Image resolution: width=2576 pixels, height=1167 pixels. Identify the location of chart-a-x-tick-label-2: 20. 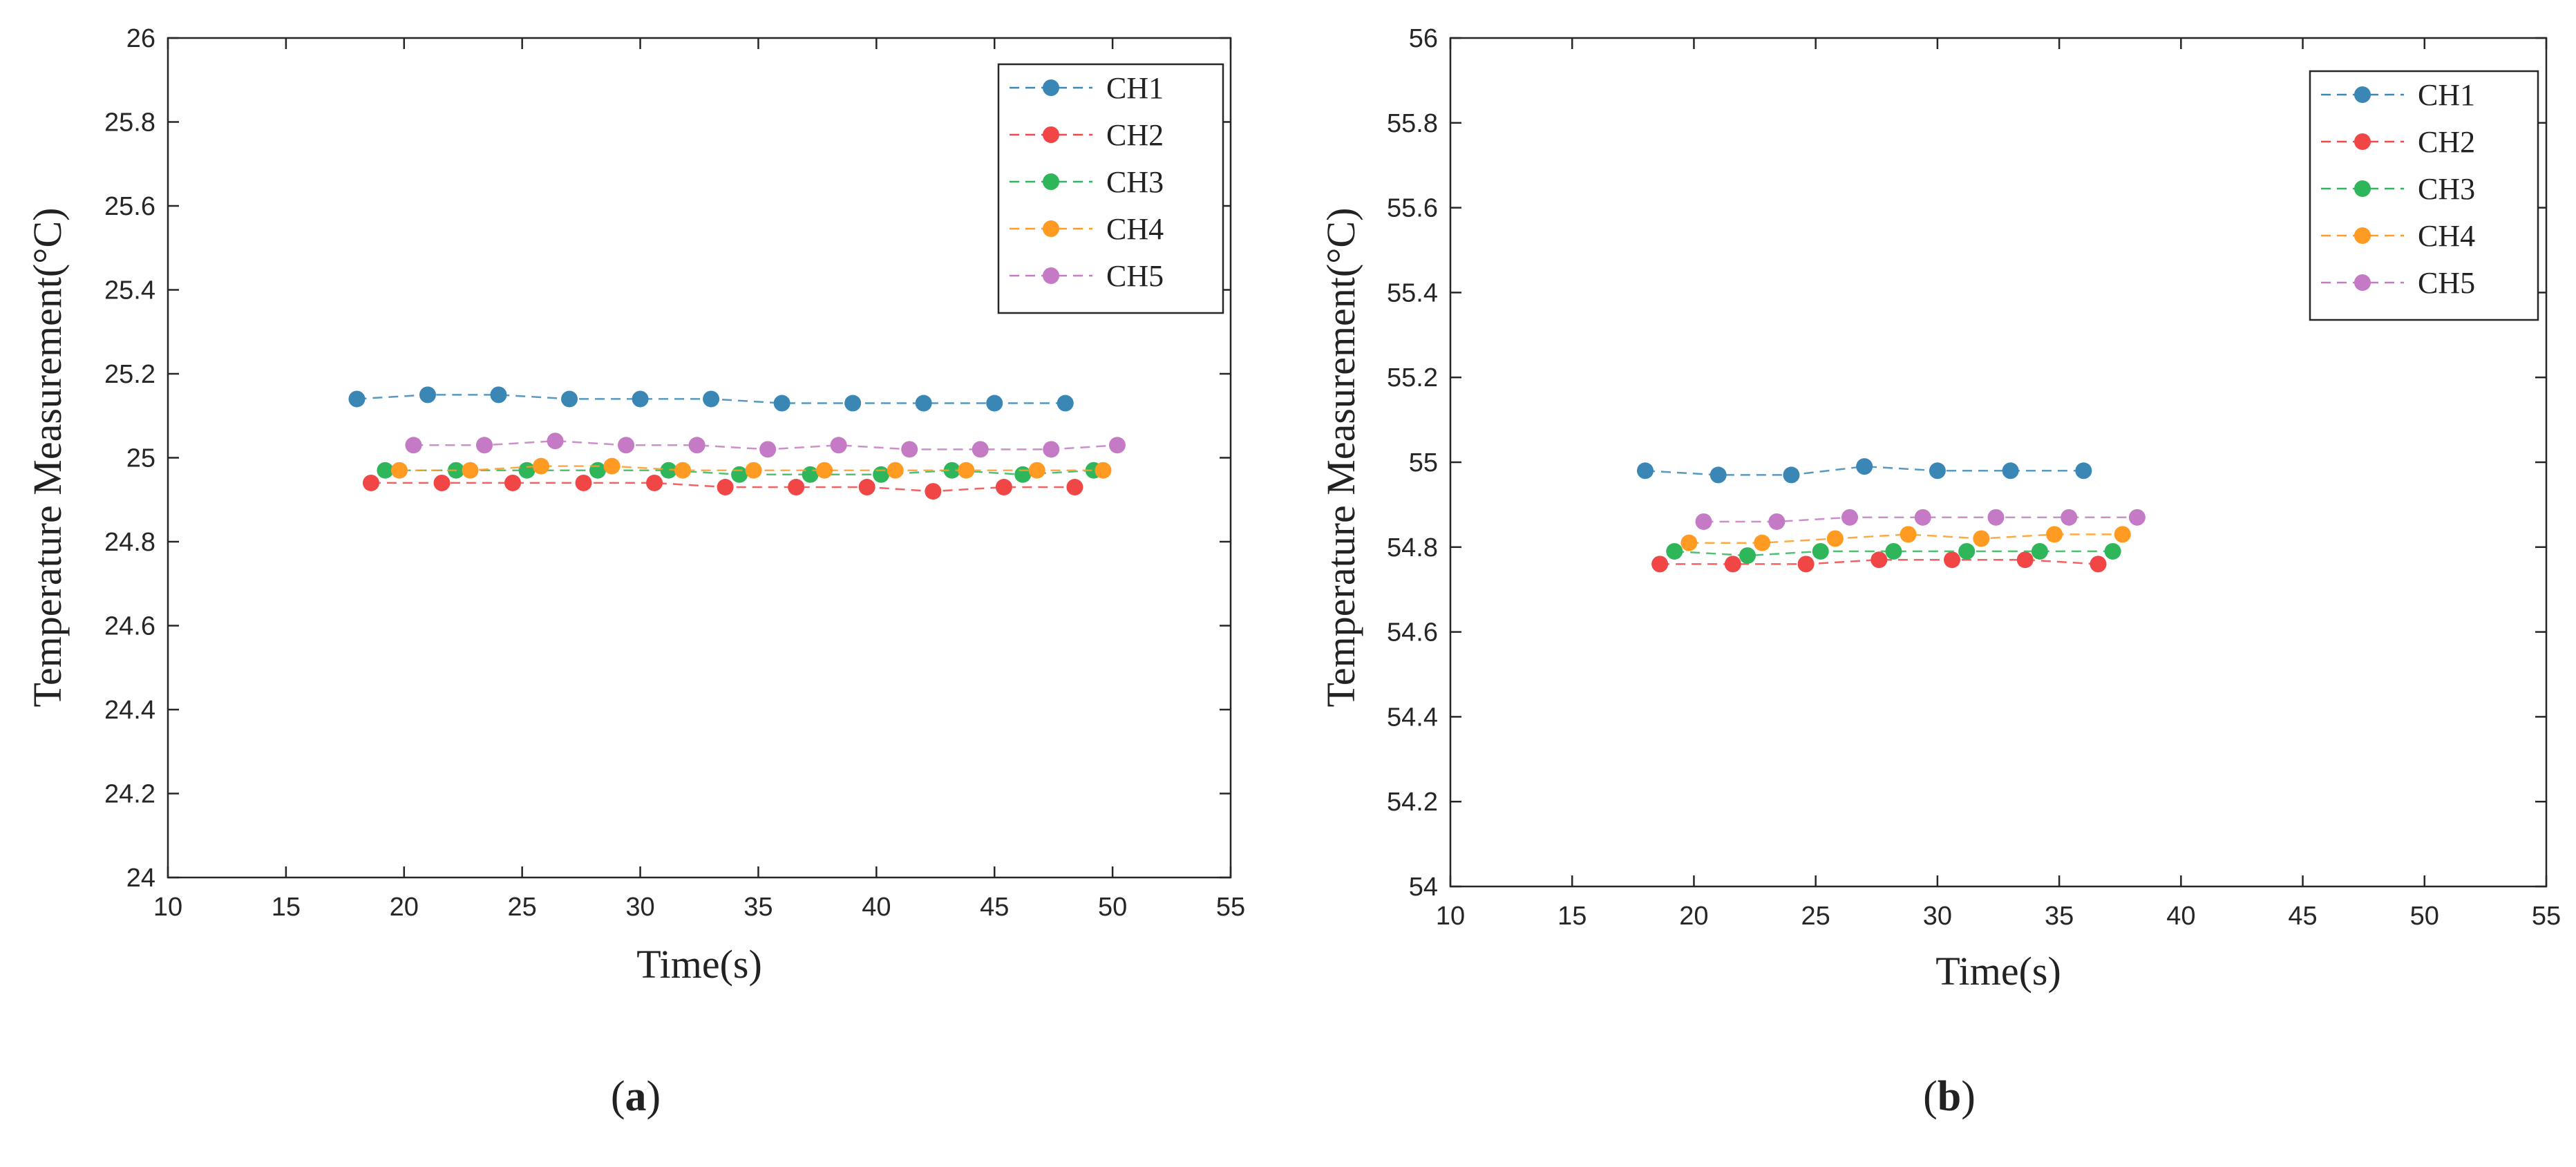
(404, 907).